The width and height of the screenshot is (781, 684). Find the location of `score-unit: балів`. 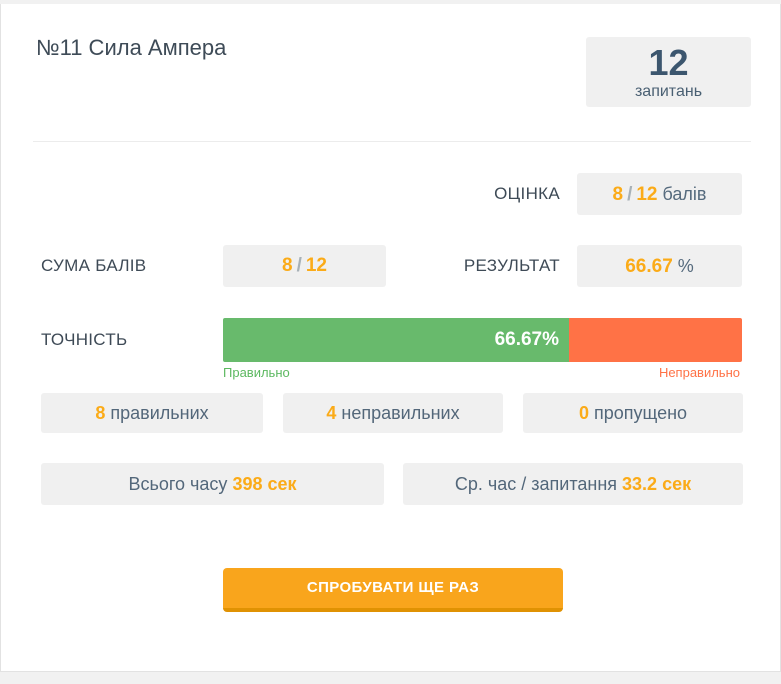

score-unit: балів is located at coordinates (684, 194).